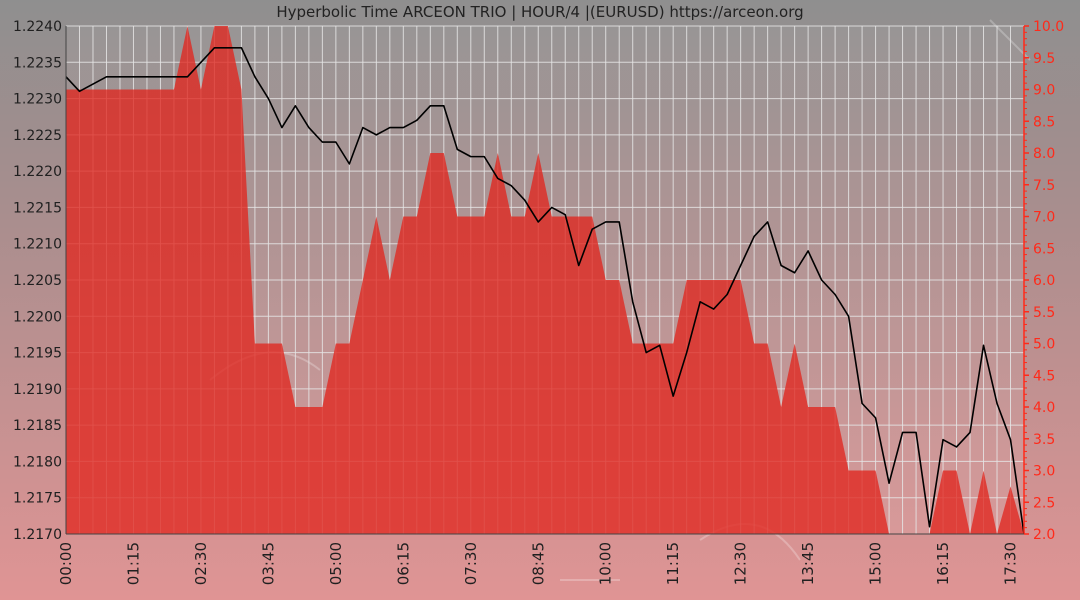  Describe the element at coordinates (1044, 249) in the screenshot. I see `right-tick-label: 6.5` at that location.